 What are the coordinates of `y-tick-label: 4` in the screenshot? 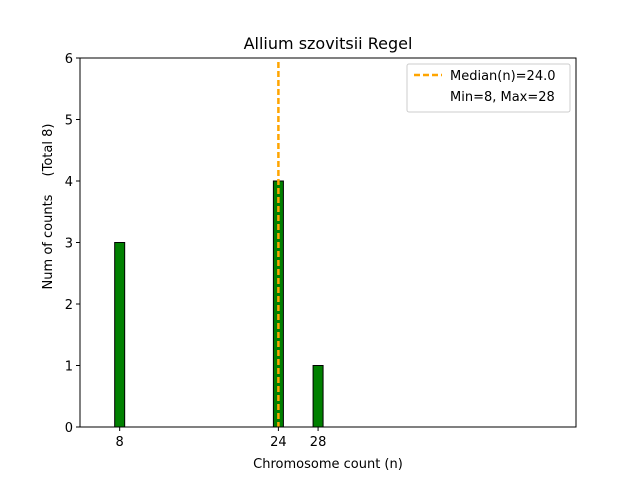 It's located at (69, 182).